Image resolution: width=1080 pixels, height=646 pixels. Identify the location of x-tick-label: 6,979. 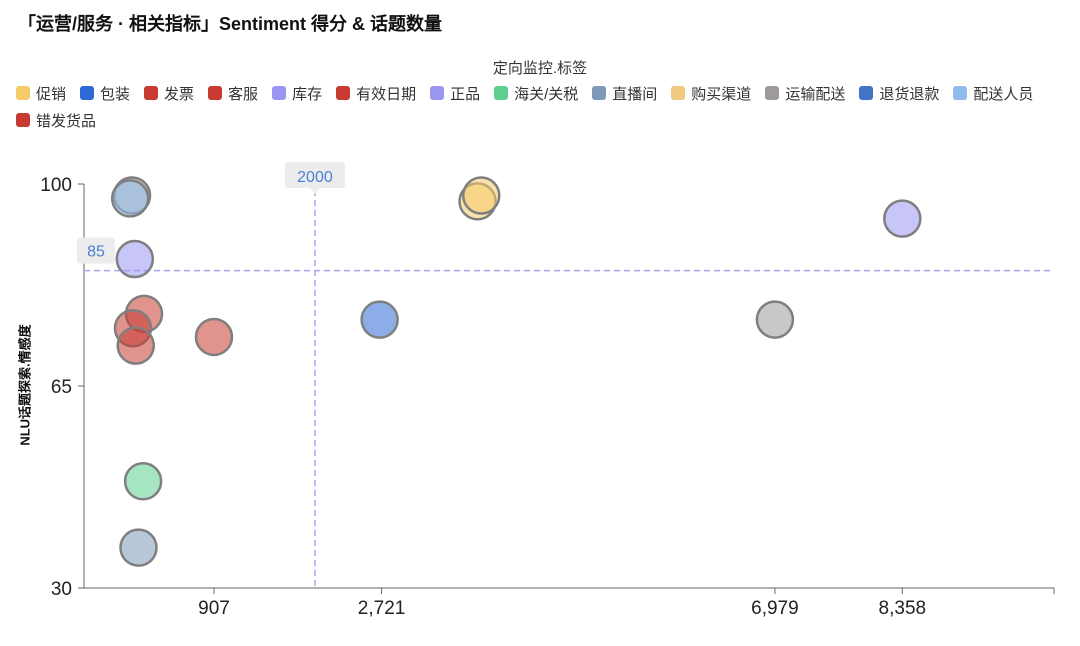
(775, 608).